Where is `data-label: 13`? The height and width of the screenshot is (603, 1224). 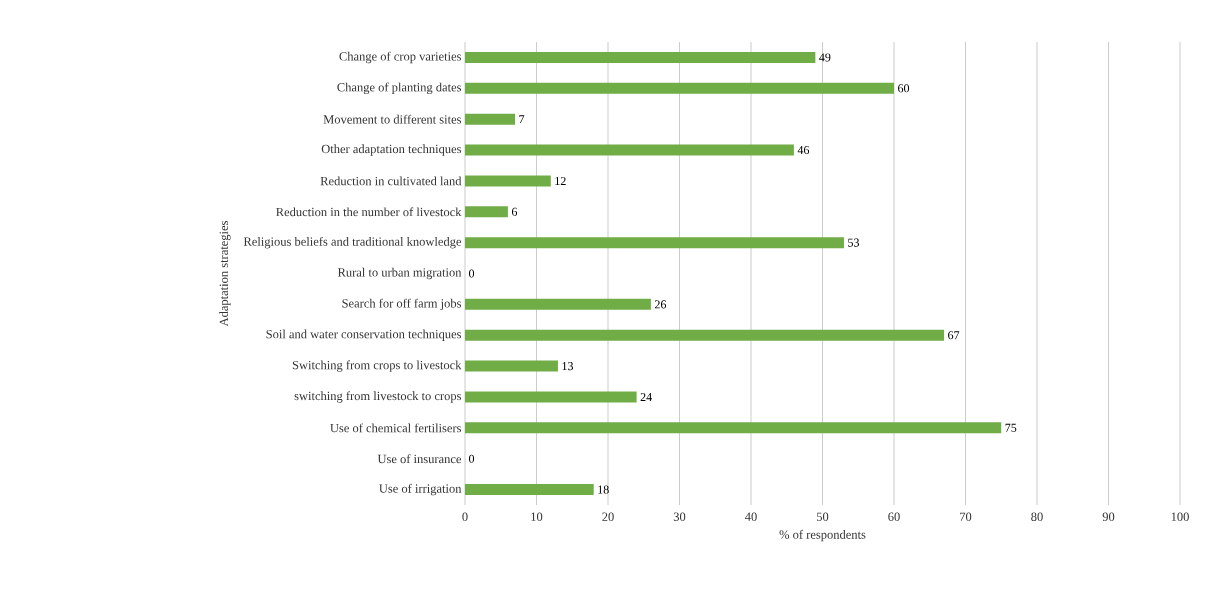
data-label: 13 is located at coordinates (568, 366).